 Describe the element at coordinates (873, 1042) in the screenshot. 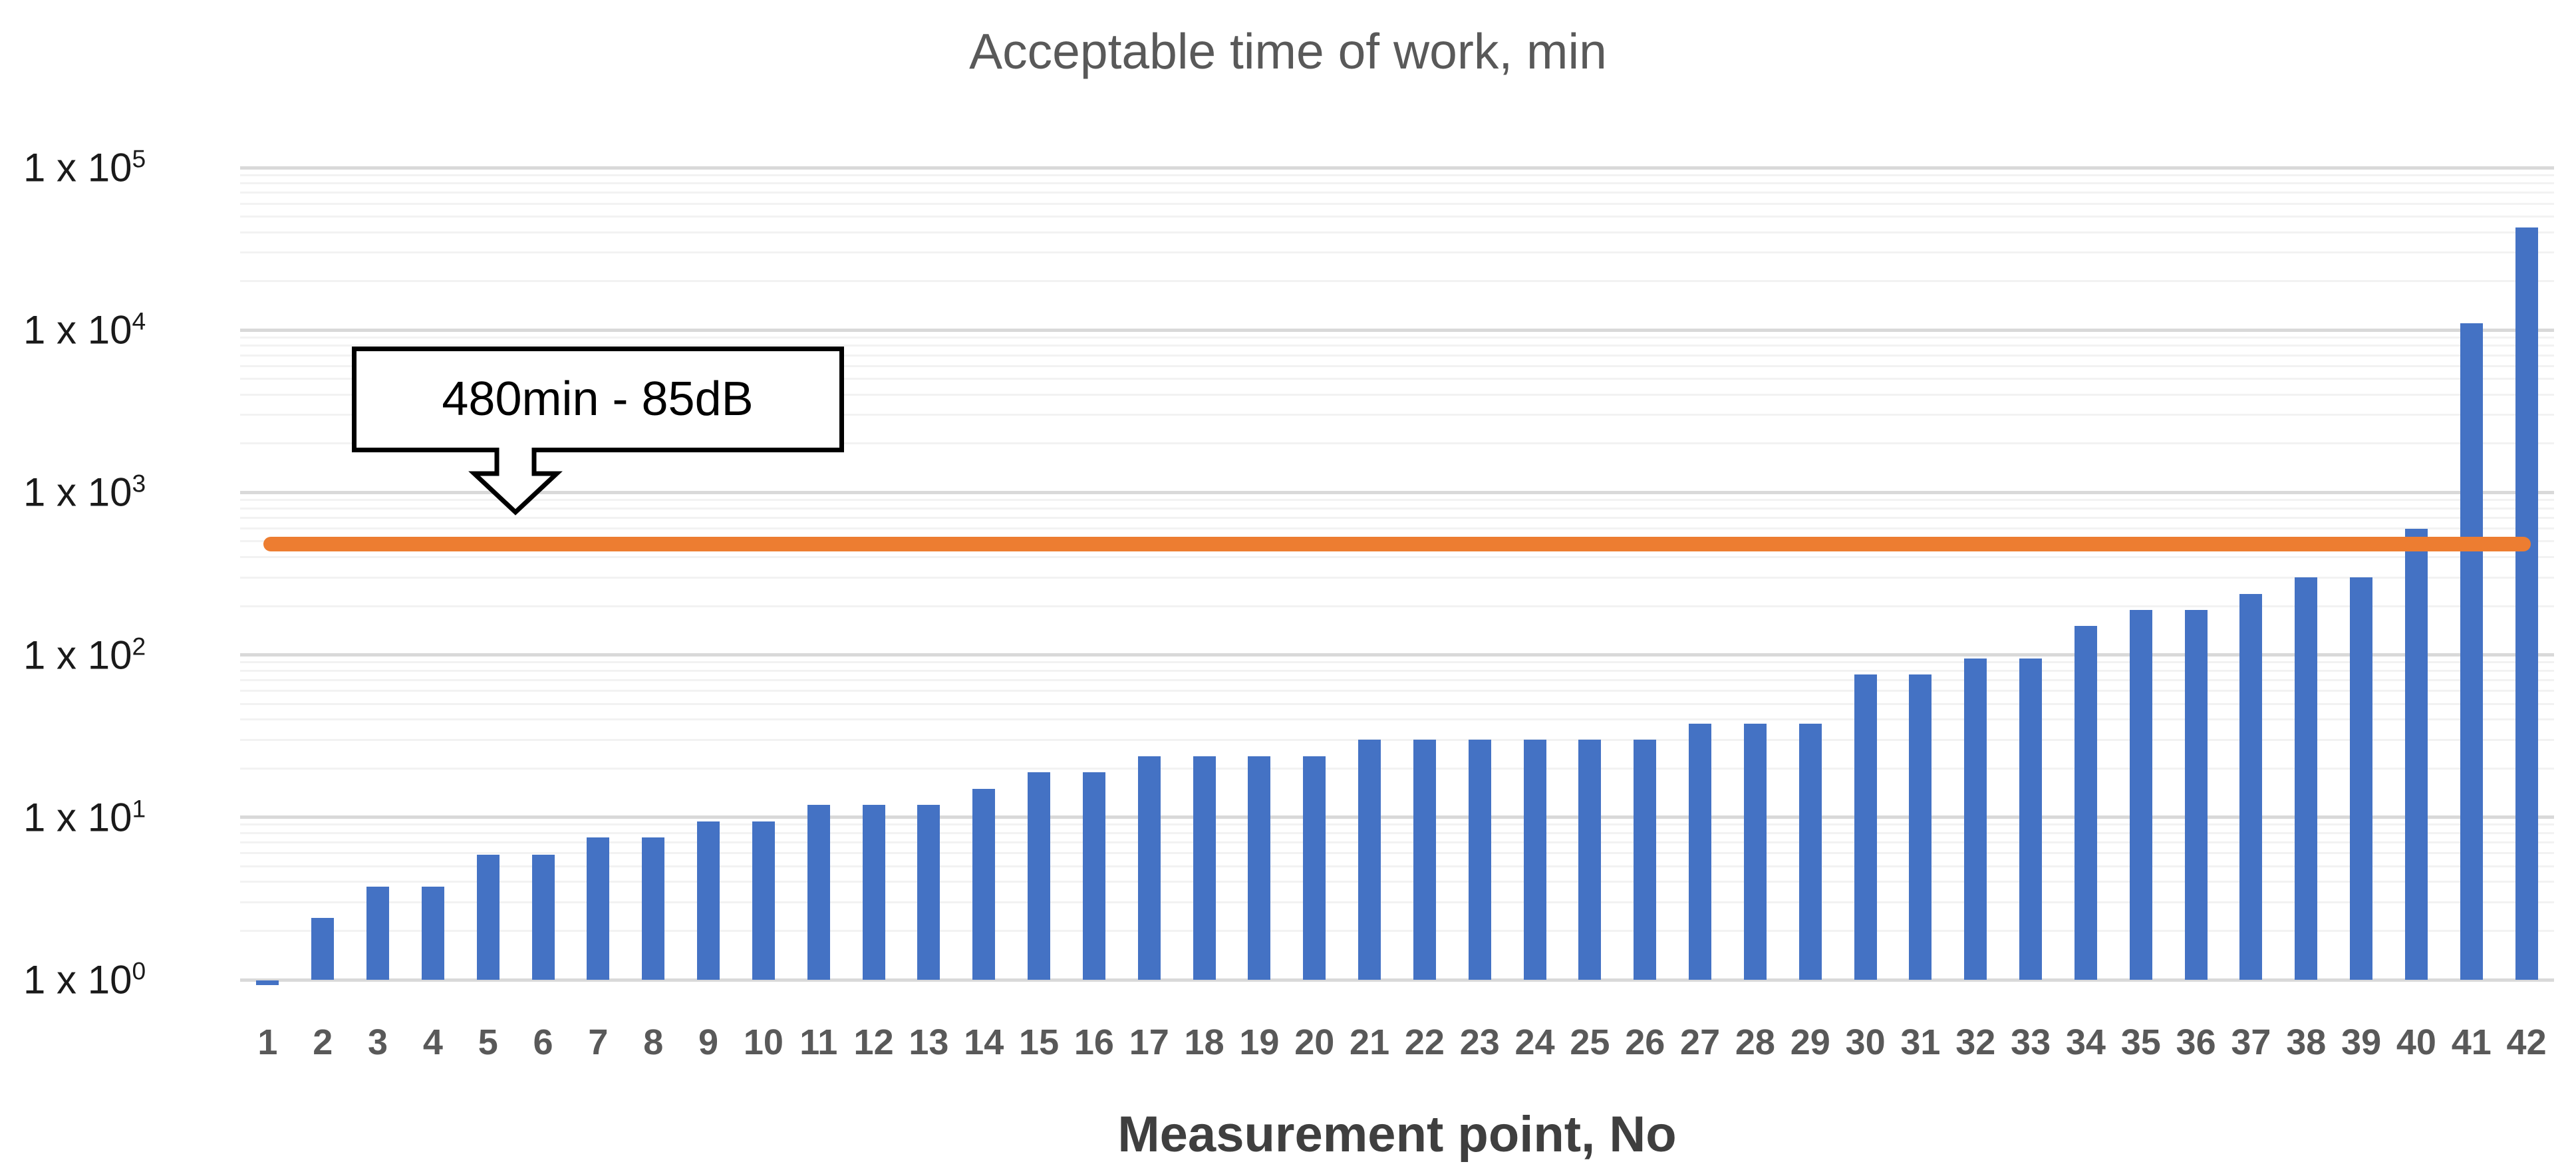

I see `x-axis-tick-label: 12` at that location.